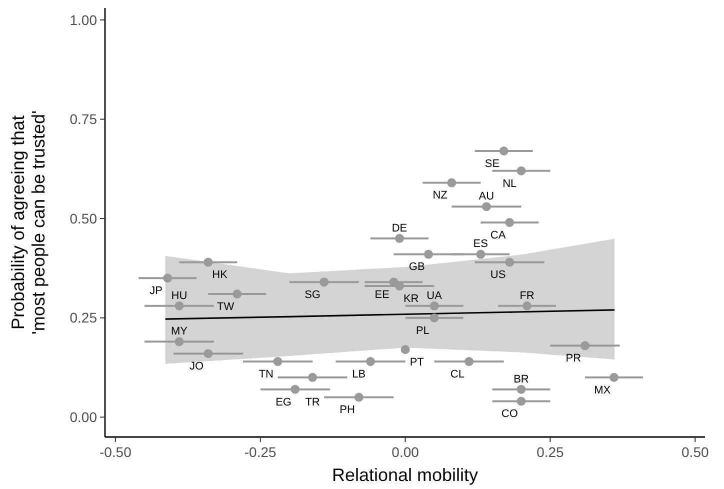  Describe the element at coordinates (417, 362) in the screenshot. I see `annotation: PT` at that location.